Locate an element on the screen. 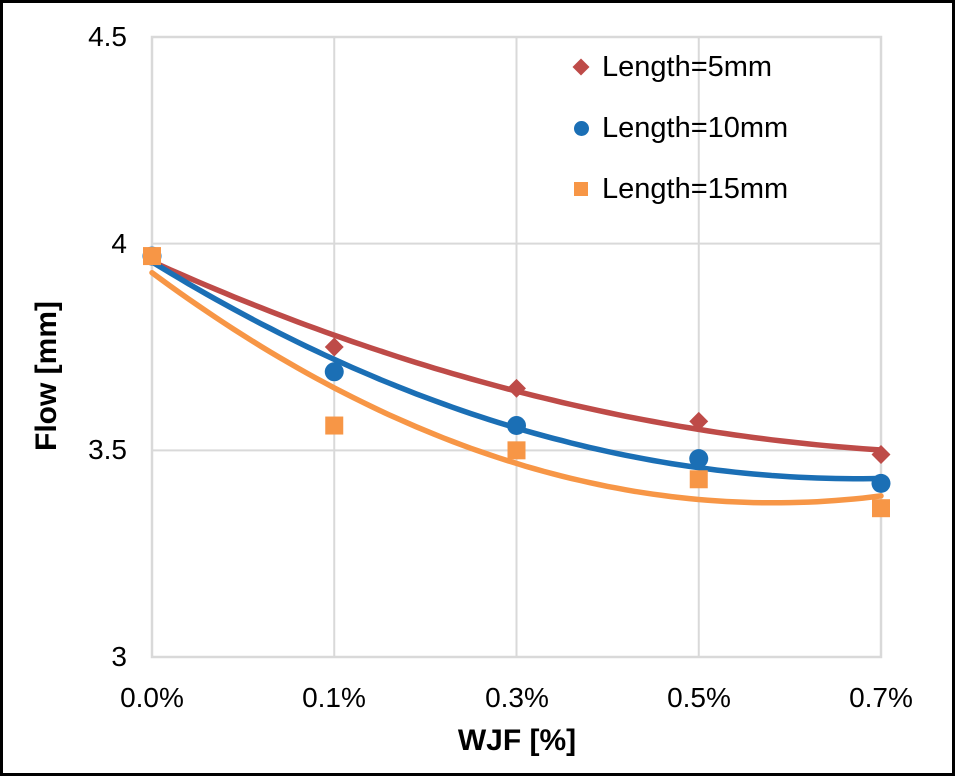 This screenshot has height=776, width=955. legend-item: Length=15mm is located at coordinates (678, 189).